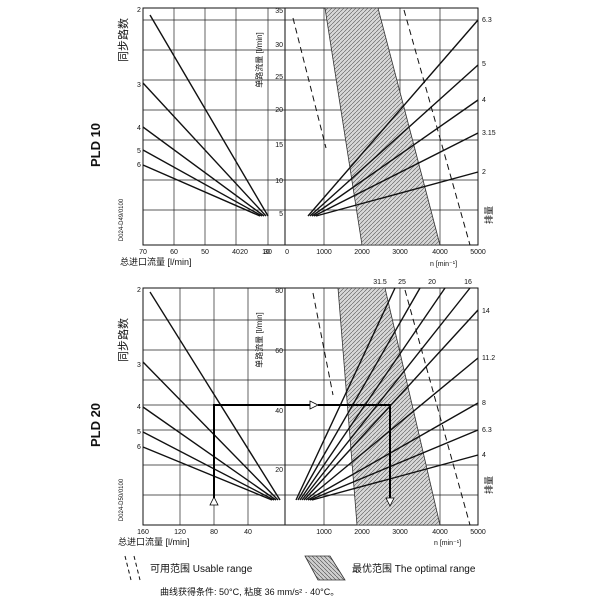 Image resolution: width=600 pixels, height=600 pixels. Describe the element at coordinates (201, 568) in the screenshot. I see `legend-usable-label: 可用范围 Usable range` at that location.